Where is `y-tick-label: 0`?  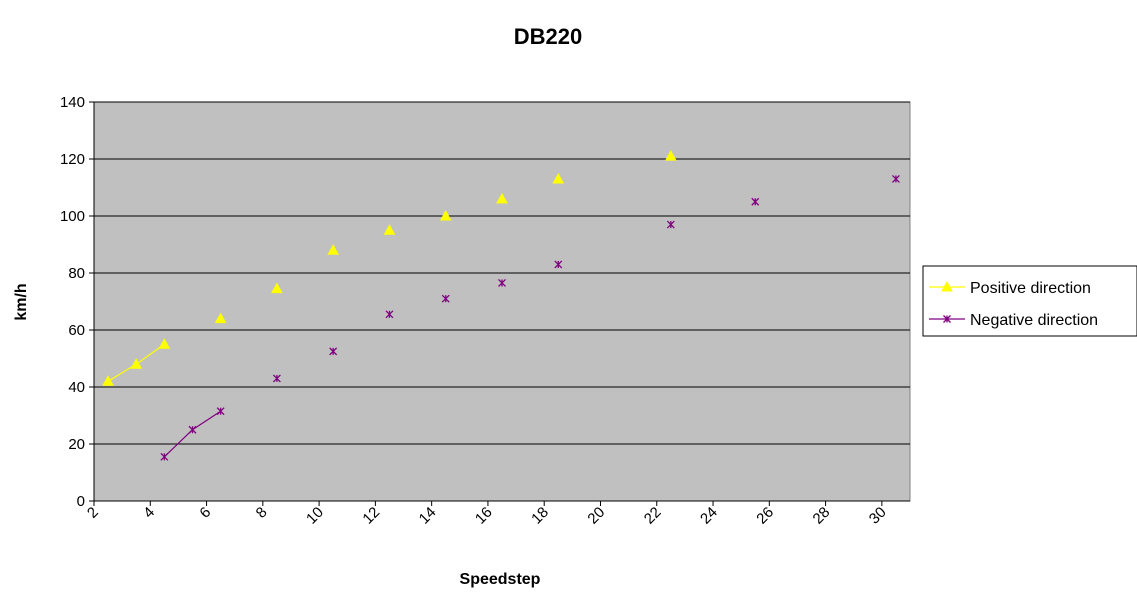 y-tick-label: 0 is located at coordinates (81, 501).